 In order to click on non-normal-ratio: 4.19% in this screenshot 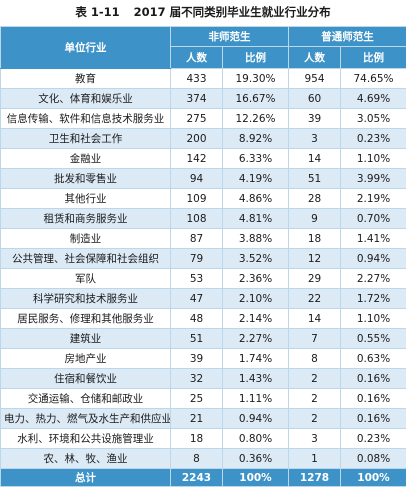, I will do `click(256, 179)`.